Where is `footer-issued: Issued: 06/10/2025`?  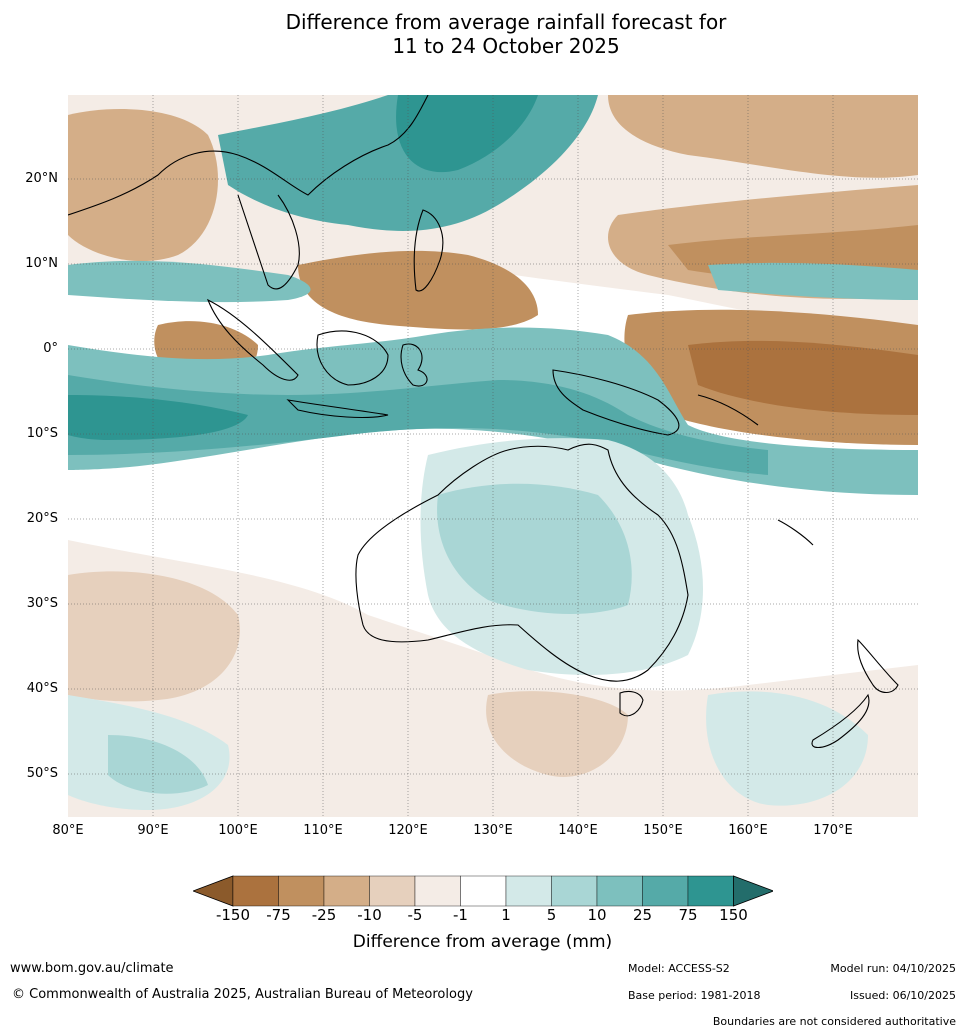
footer-issued: Issued: 06/10/2025 is located at coordinates (902, 995).